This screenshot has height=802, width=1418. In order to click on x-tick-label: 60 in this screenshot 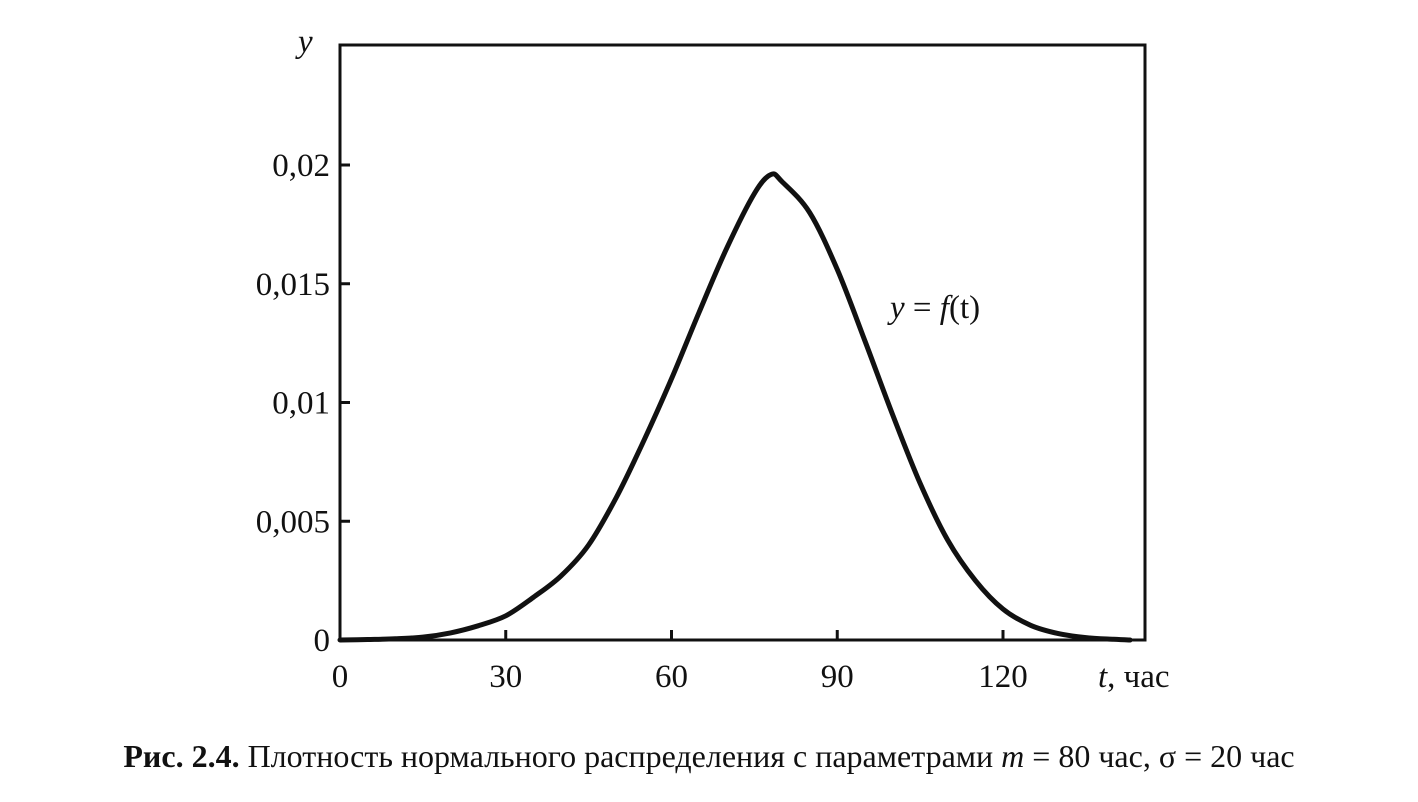, I will do `click(671, 677)`.